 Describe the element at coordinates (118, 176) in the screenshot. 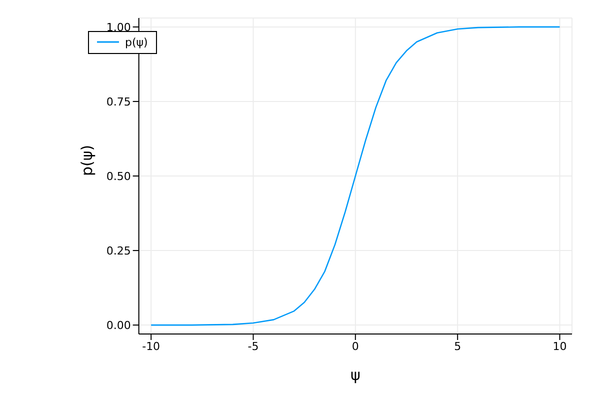

I see `y-tick-label: 0.50` at that location.